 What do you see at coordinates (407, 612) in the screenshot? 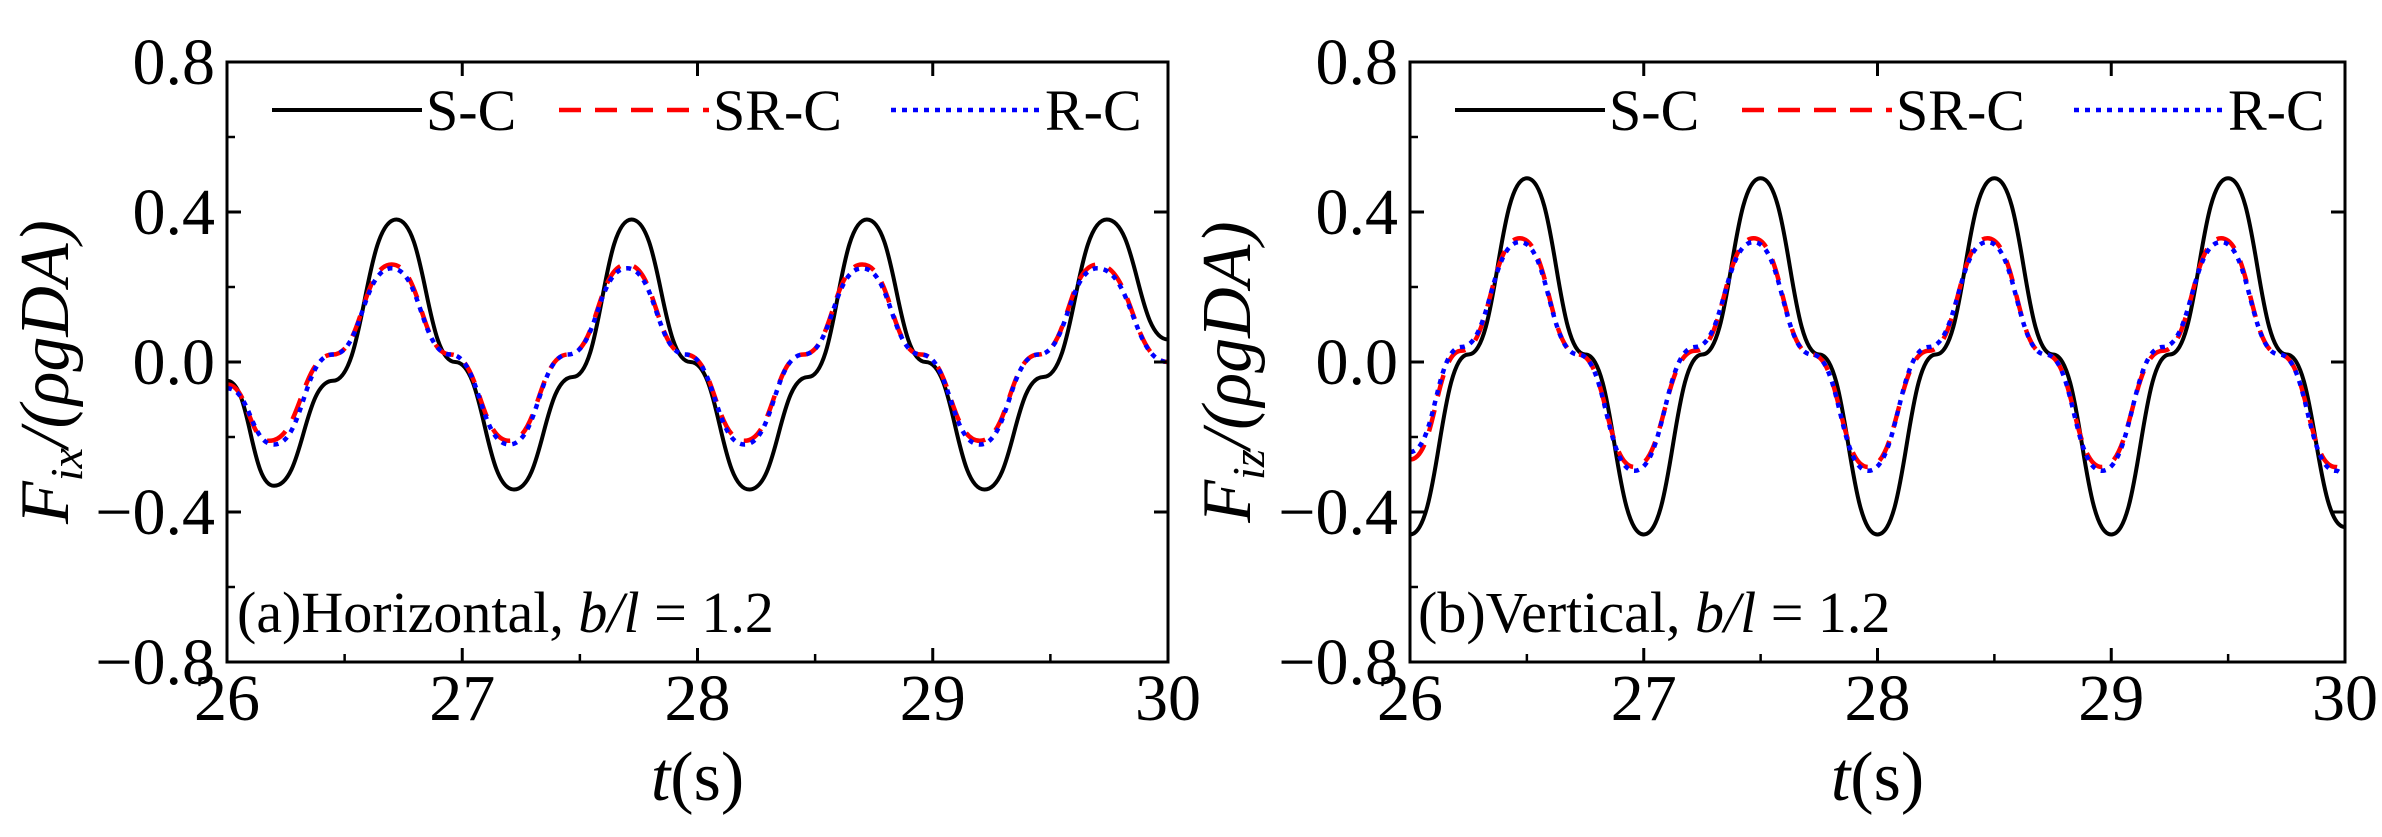
I see `annotation-prefix: (a)Horizontal,` at bounding box center [407, 612].